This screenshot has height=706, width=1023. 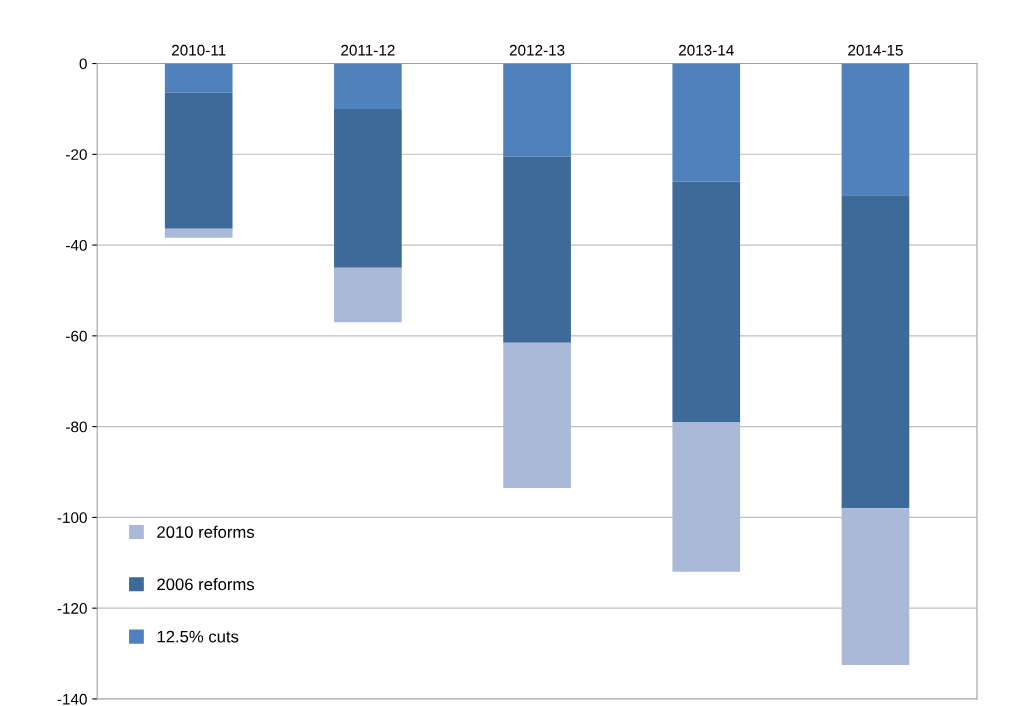 What do you see at coordinates (537, 50) in the screenshot?
I see `x-tick-label: 2012-13` at bounding box center [537, 50].